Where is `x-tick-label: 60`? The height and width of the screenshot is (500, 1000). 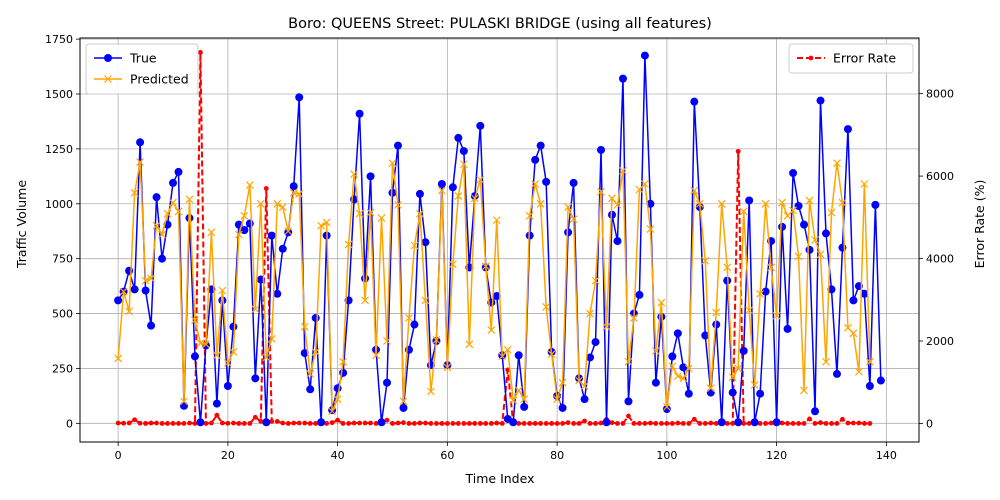
x-tick-label: 60 is located at coordinates (447, 455).